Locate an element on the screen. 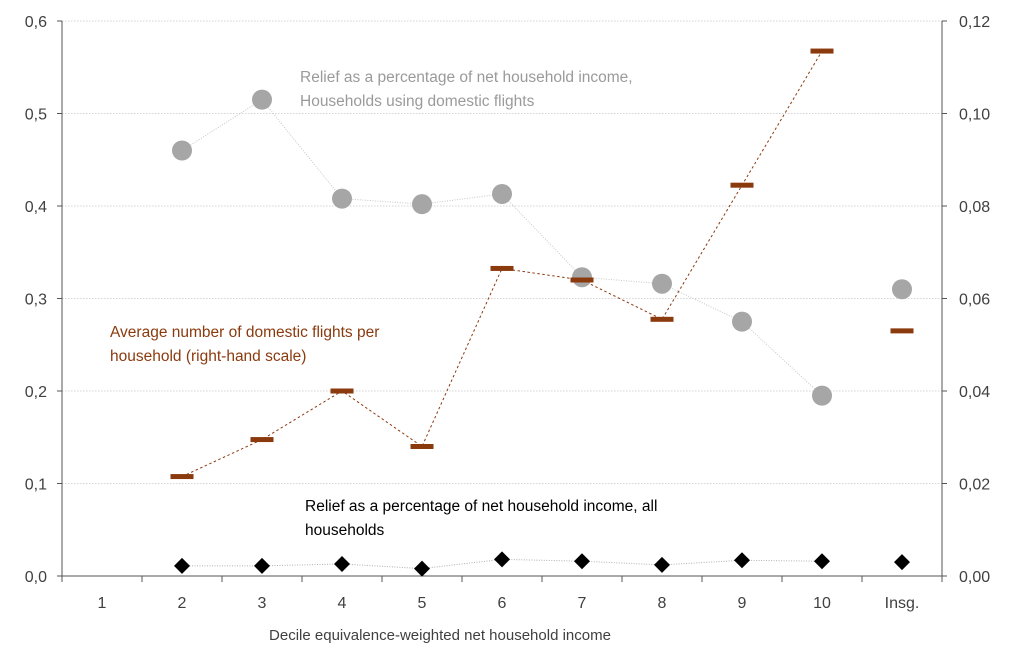 The height and width of the screenshot is (661, 1024). x-tick-label: 8 is located at coordinates (662, 603).